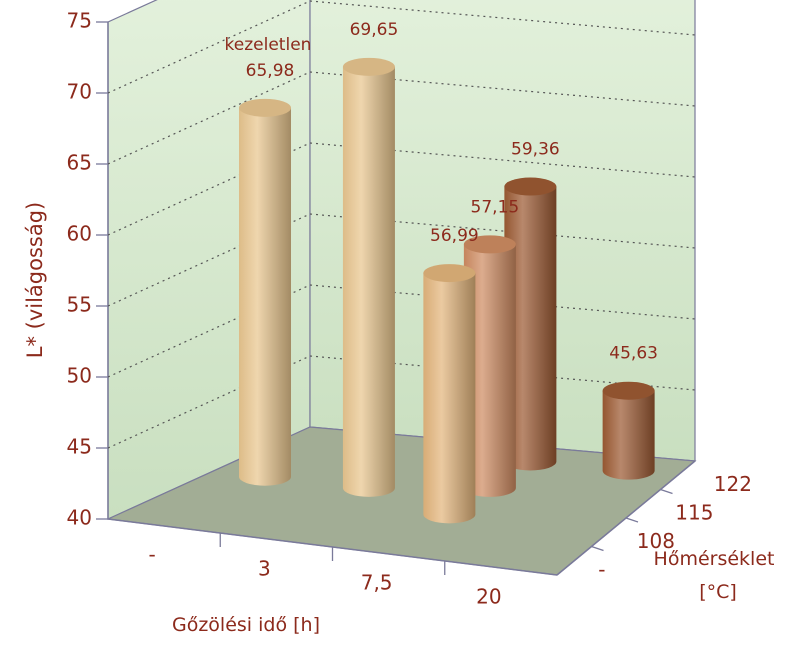 The width and height of the screenshot is (793, 654). I want to click on y-tick-label: 65, so click(79, 163).